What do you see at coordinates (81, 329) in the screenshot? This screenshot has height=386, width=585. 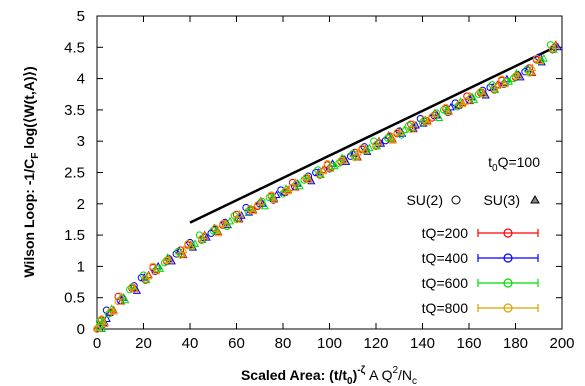 I see `y-tick-label: 0` at bounding box center [81, 329].